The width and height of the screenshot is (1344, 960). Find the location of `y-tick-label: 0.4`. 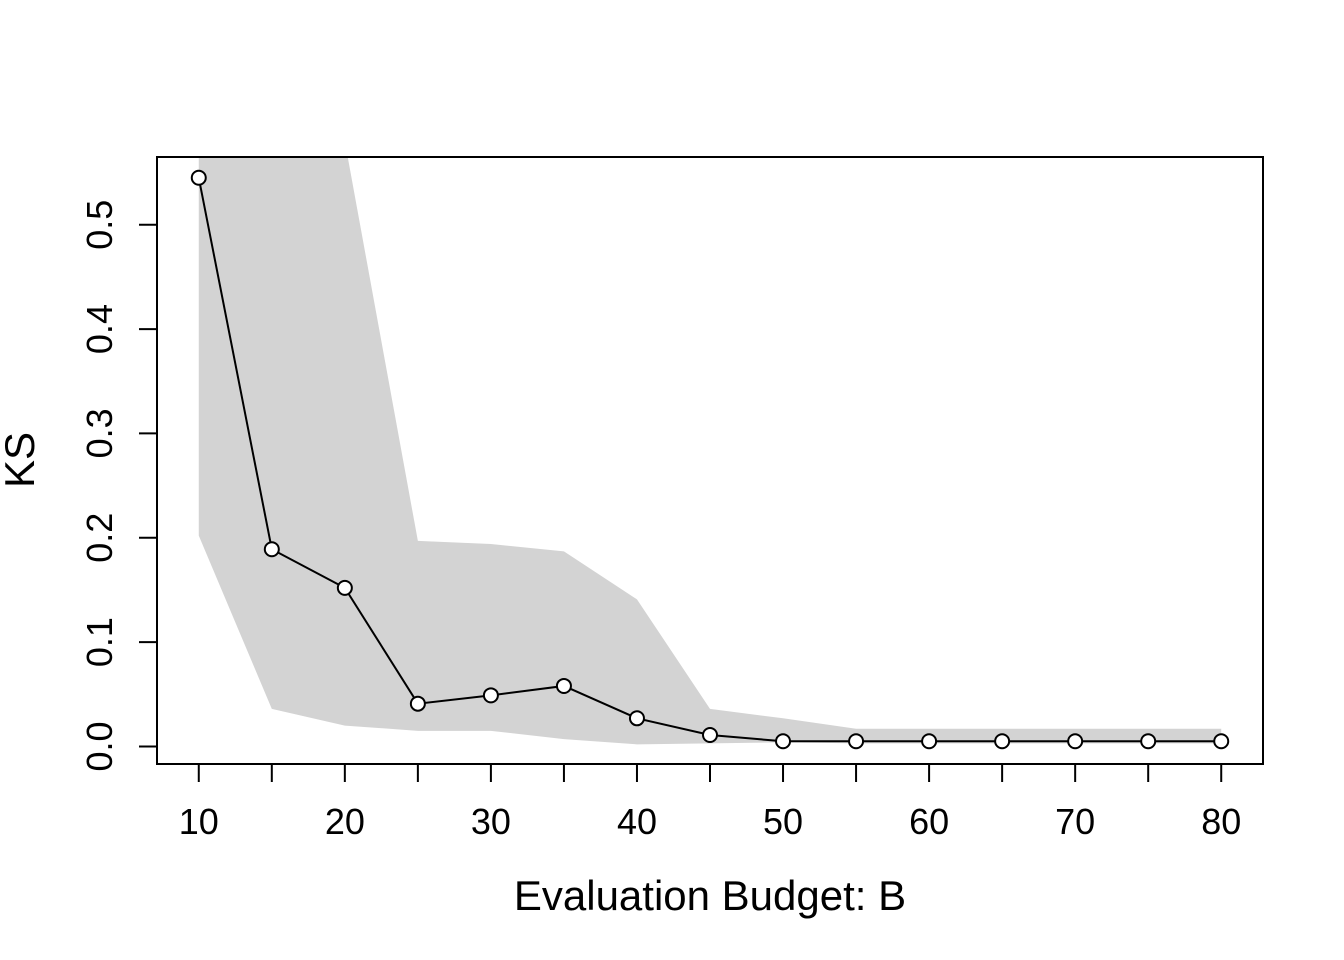

y-tick-label: 0.4 is located at coordinates (99, 329).